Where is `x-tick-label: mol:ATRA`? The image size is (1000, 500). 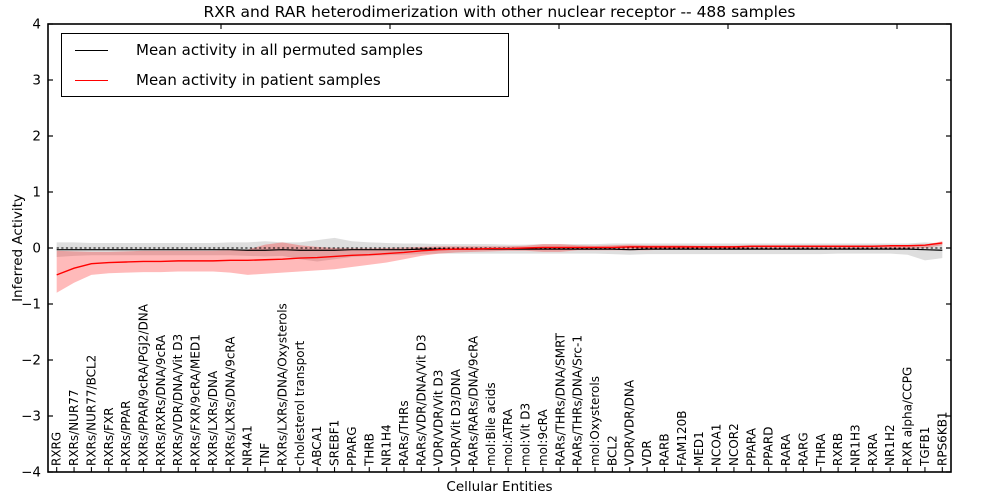 x-tick-label: mol:ATRA is located at coordinates (508, 437).